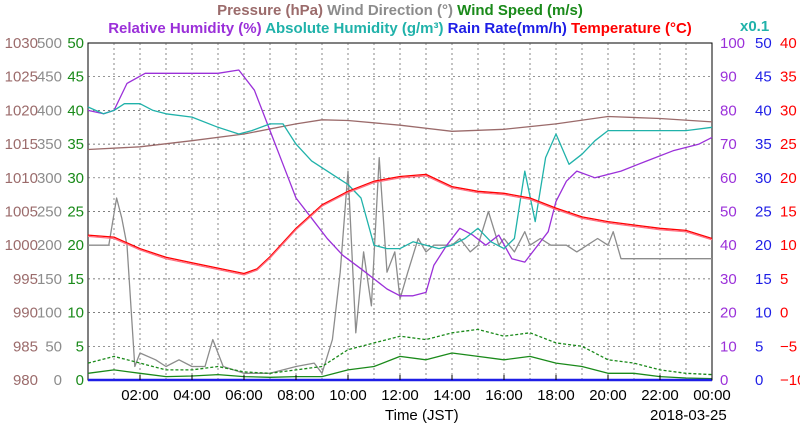 This screenshot has width=800, height=434. What do you see at coordinates (53, 346) in the screenshot?
I see `y-tick-label-wind-direction: 50` at bounding box center [53, 346].